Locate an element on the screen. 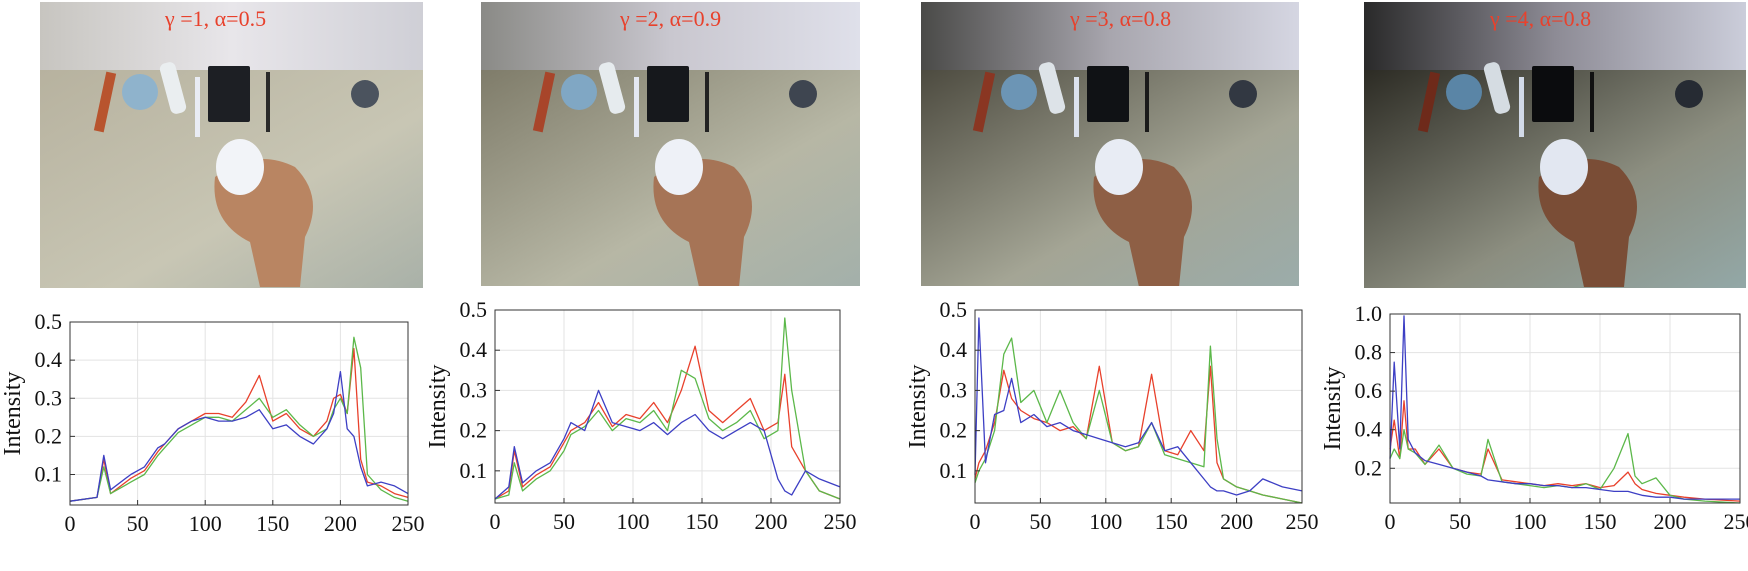  chart-svg-2: 0 50 100 150 200 250 0.1 0.2 0.3 0.4 0.5 Intensity is located at coordinates (641, 415).